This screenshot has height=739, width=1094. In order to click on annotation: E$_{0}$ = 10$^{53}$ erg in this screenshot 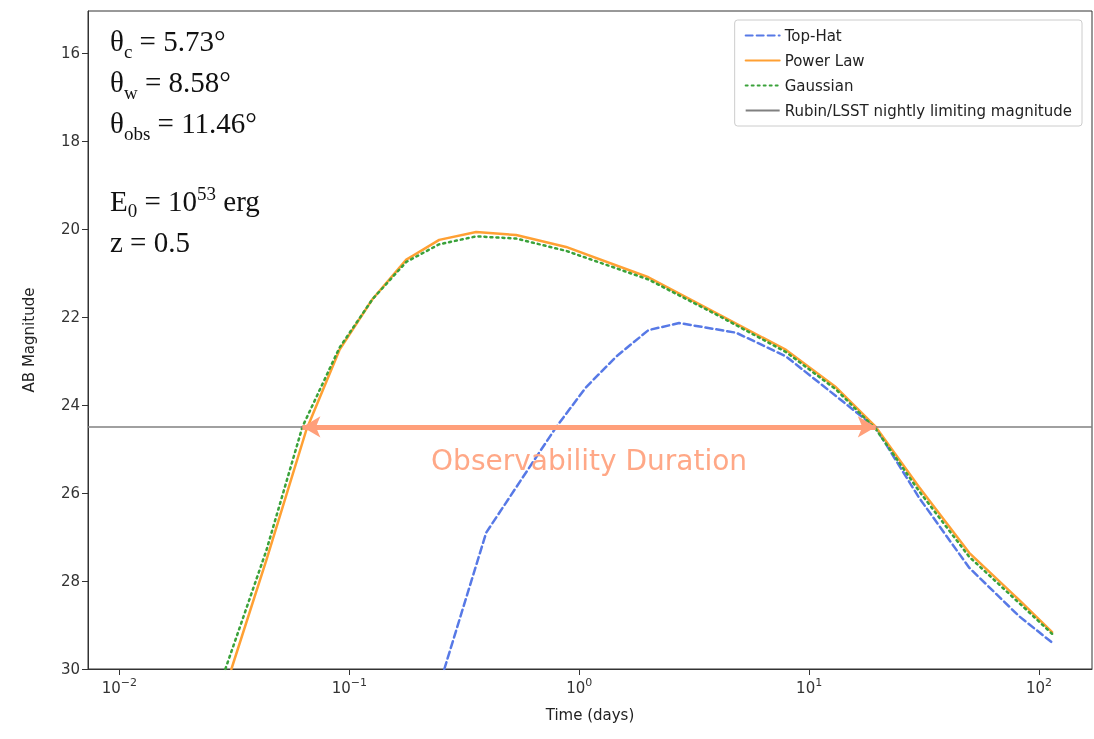, I will do `click(185, 203)`.